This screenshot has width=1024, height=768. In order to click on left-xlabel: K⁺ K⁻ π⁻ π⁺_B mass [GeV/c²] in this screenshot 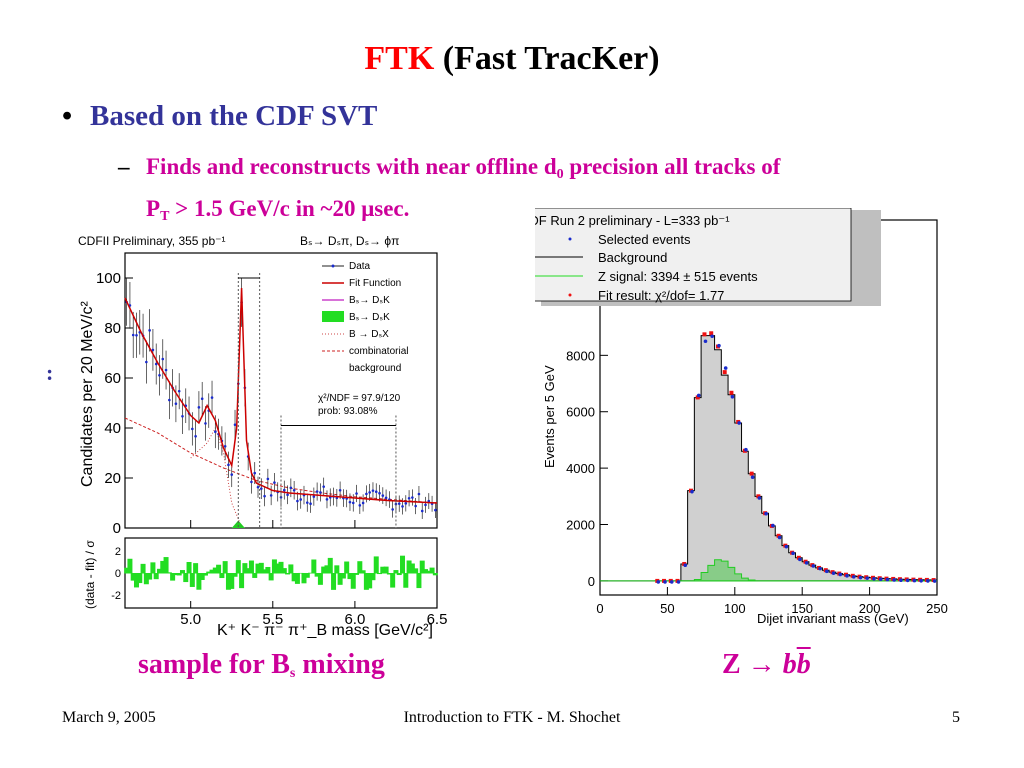, I will do `click(325, 630)`.